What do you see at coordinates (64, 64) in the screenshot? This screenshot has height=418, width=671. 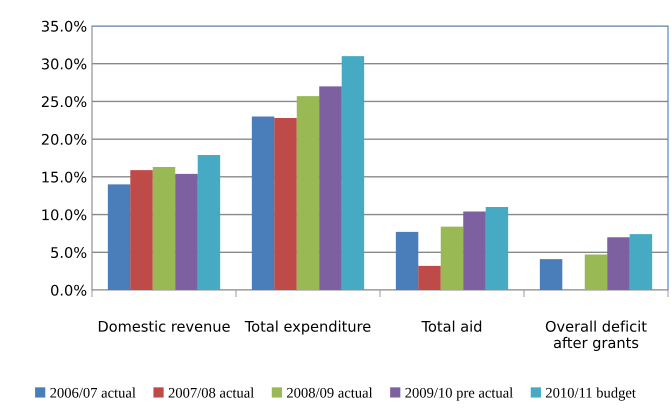 I see `y-tick-label: 30.0%` at bounding box center [64, 64].